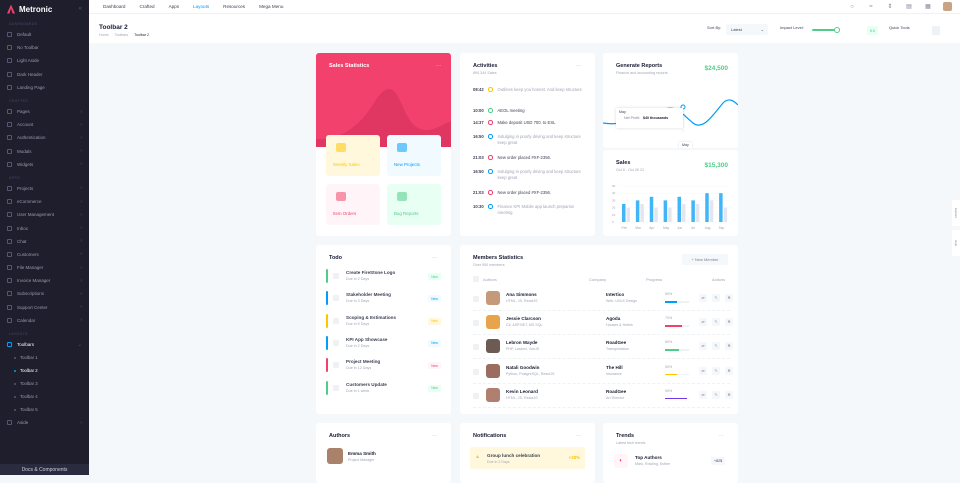 The width and height of the screenshot is (960, 483). I want to click on member-name: Lebron Wayde, so click(522, 343).